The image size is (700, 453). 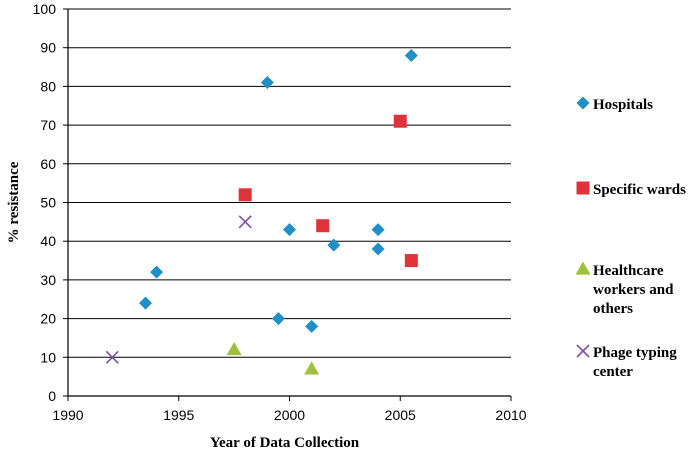 What do you see at coordinates (48, 86) in the screenshot?
I see `y-tick-label-80: 80` at bounding box center [48, 86].